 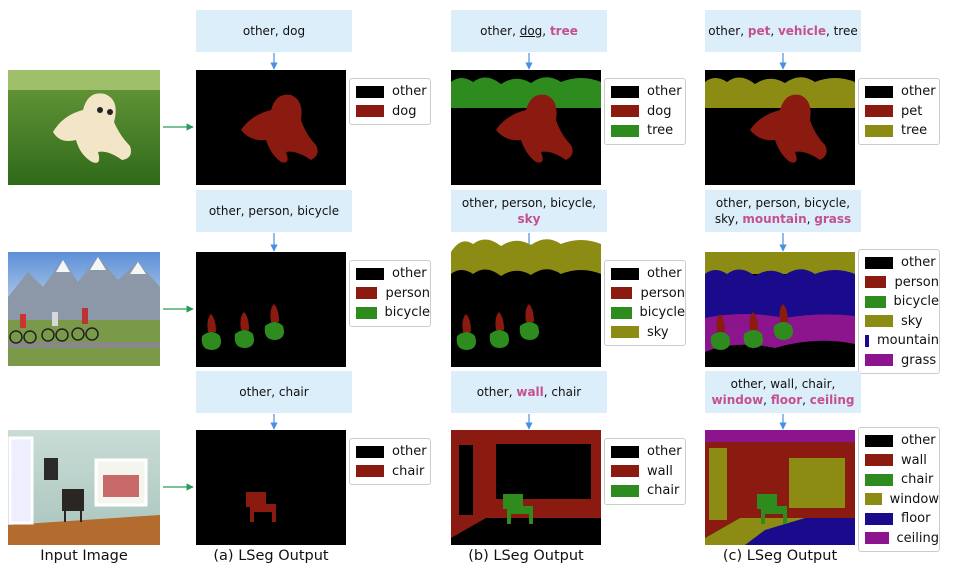 I want to click on prompt-text: other, wall, chair,, so click(x=783, y=384).